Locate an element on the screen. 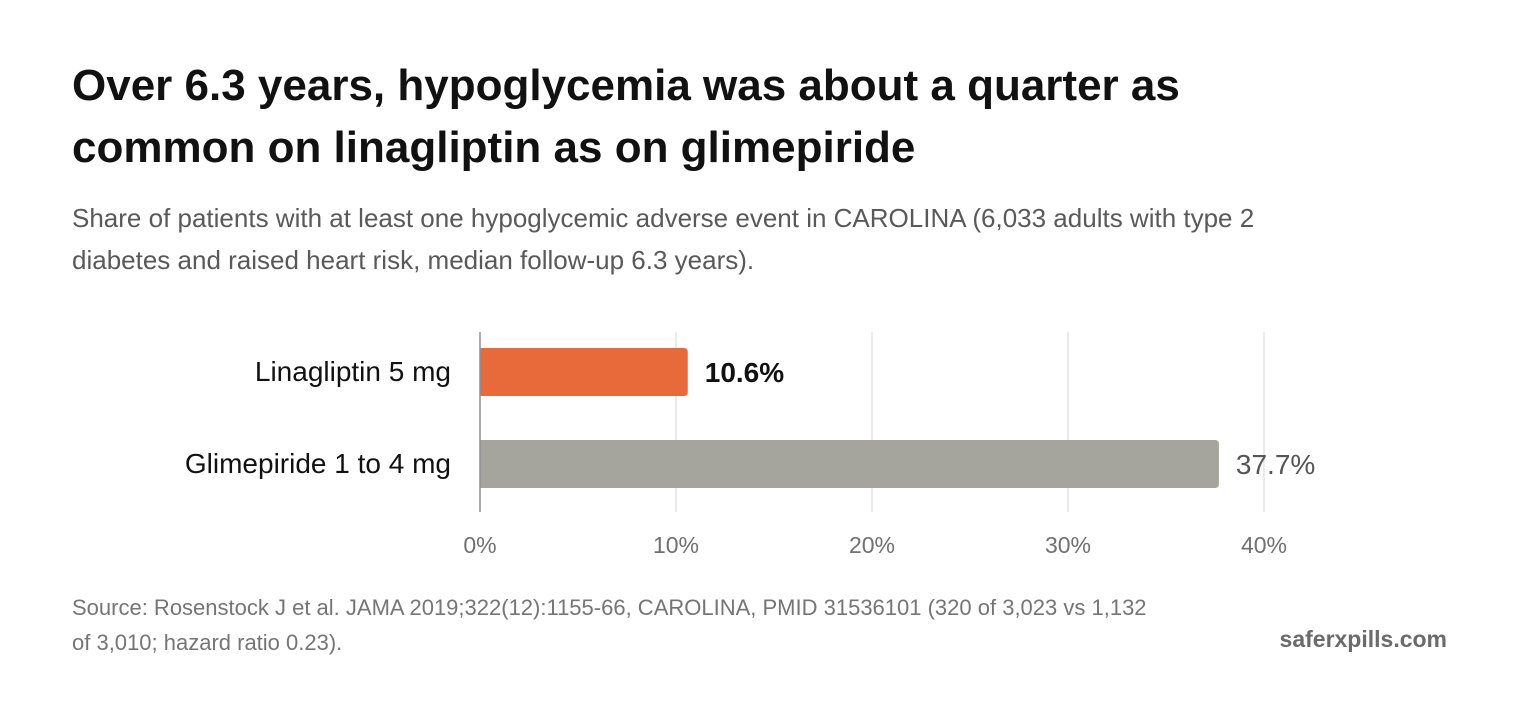  x-tick-label: 0% is located at coordinates (479, 545).